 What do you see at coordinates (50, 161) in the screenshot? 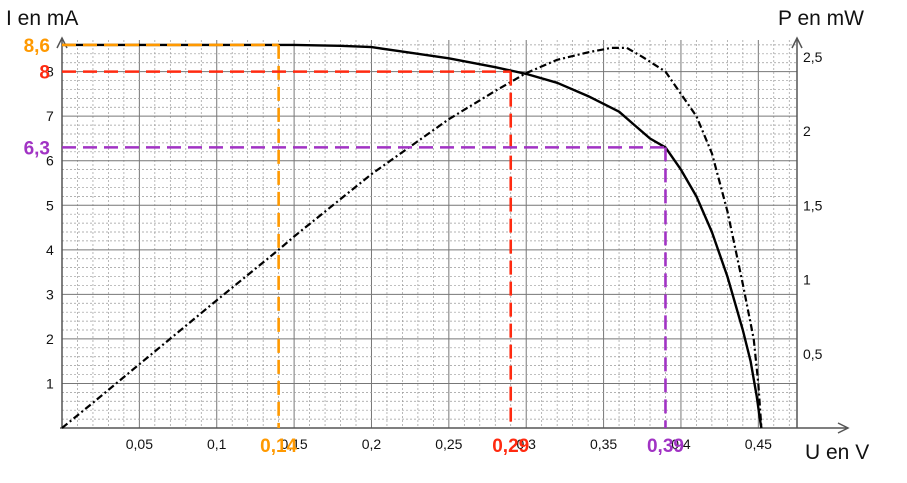
I see `y-left-tick-label: 6` at bounding box center [50, 161].